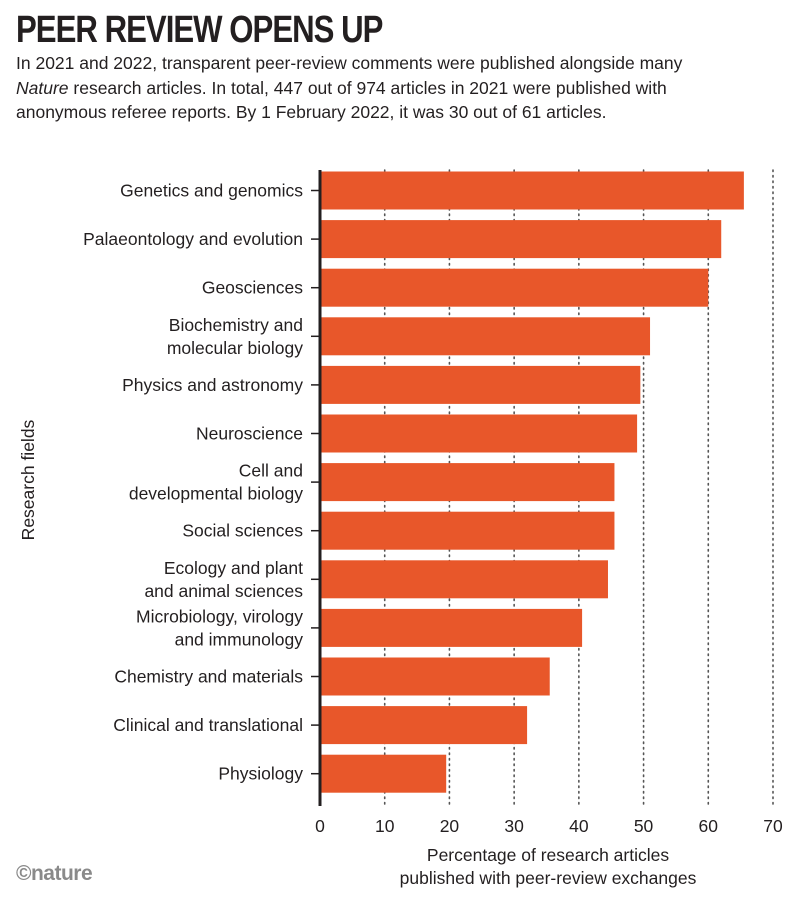 The width and height of the screenshot is (804, 901). Describe the element at coordinates (579, 826) in the screenshot. I see `x-tick-label-40: 40` at that location.